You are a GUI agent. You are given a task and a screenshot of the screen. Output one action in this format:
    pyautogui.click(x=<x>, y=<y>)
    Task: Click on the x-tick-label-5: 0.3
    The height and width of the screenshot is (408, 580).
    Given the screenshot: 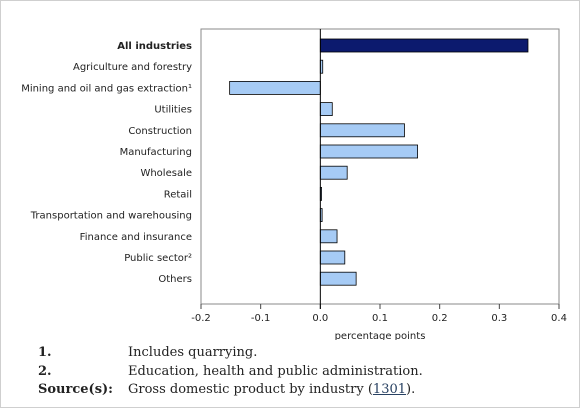 What is the action you would take?
    pyautogui.click(x=499, y=318)
    